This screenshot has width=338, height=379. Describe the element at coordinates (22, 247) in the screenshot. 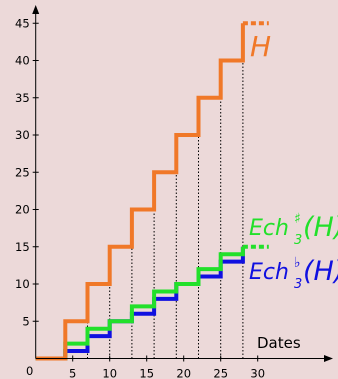

I see `y-tick-label: 15` at that location.